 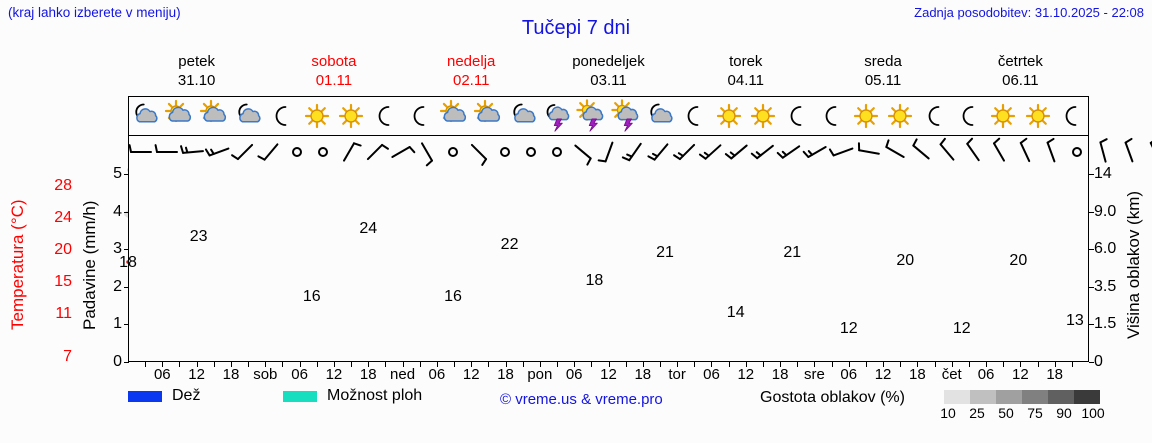 What do you see at coordinates (1035, 413) in the screenshot?
I see `cloud-density-tick-label: 75` at bounding box center [1035, 413].